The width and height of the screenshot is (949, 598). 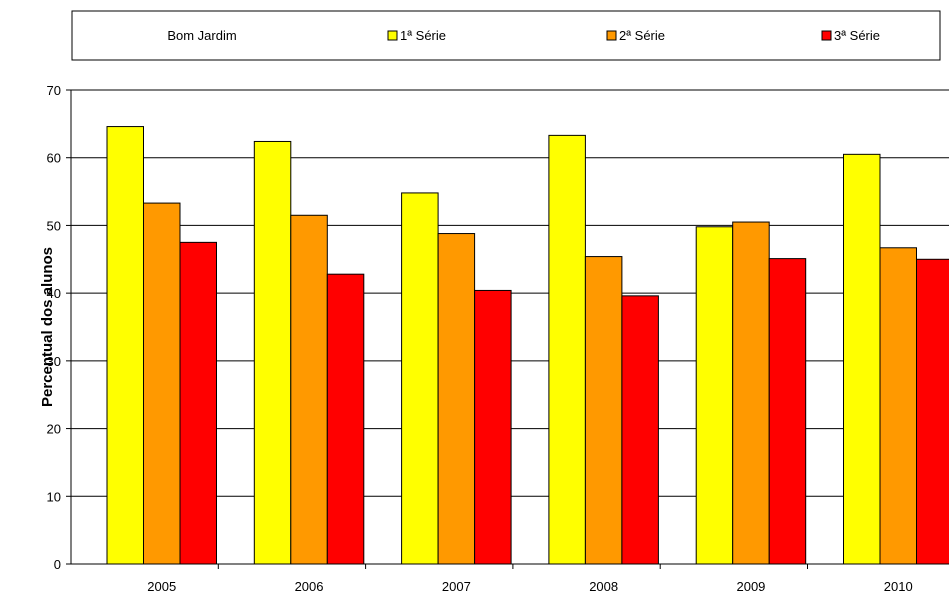 I want to click on legend-entry-label: 3ª Série, so click(x=857, y=35).